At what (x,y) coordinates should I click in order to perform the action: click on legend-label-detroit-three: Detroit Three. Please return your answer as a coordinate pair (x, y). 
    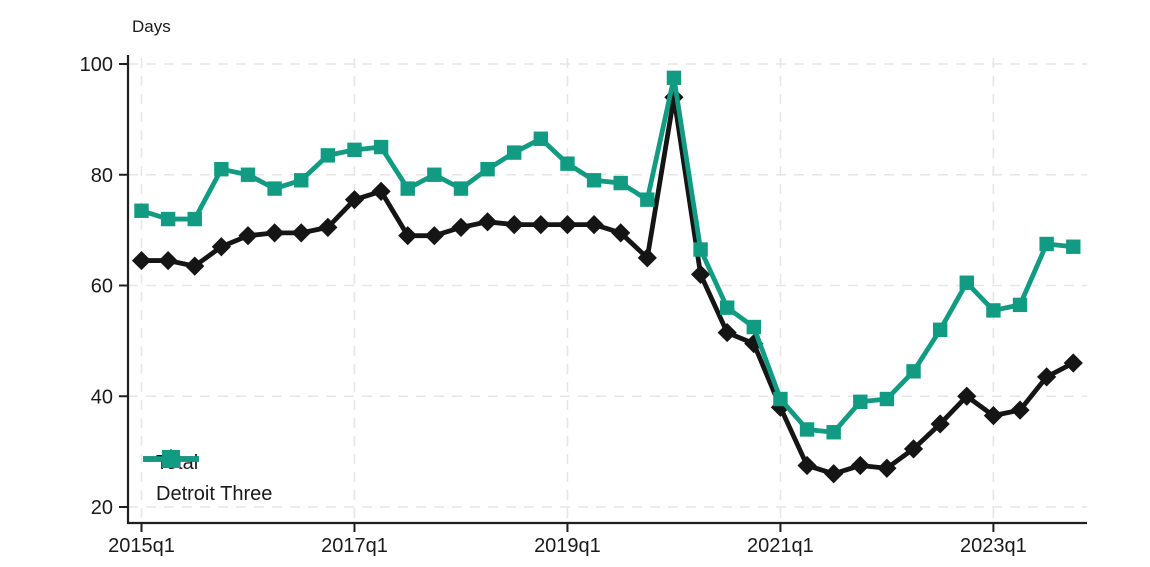
    Looking at the image, I should click on (214, 494).